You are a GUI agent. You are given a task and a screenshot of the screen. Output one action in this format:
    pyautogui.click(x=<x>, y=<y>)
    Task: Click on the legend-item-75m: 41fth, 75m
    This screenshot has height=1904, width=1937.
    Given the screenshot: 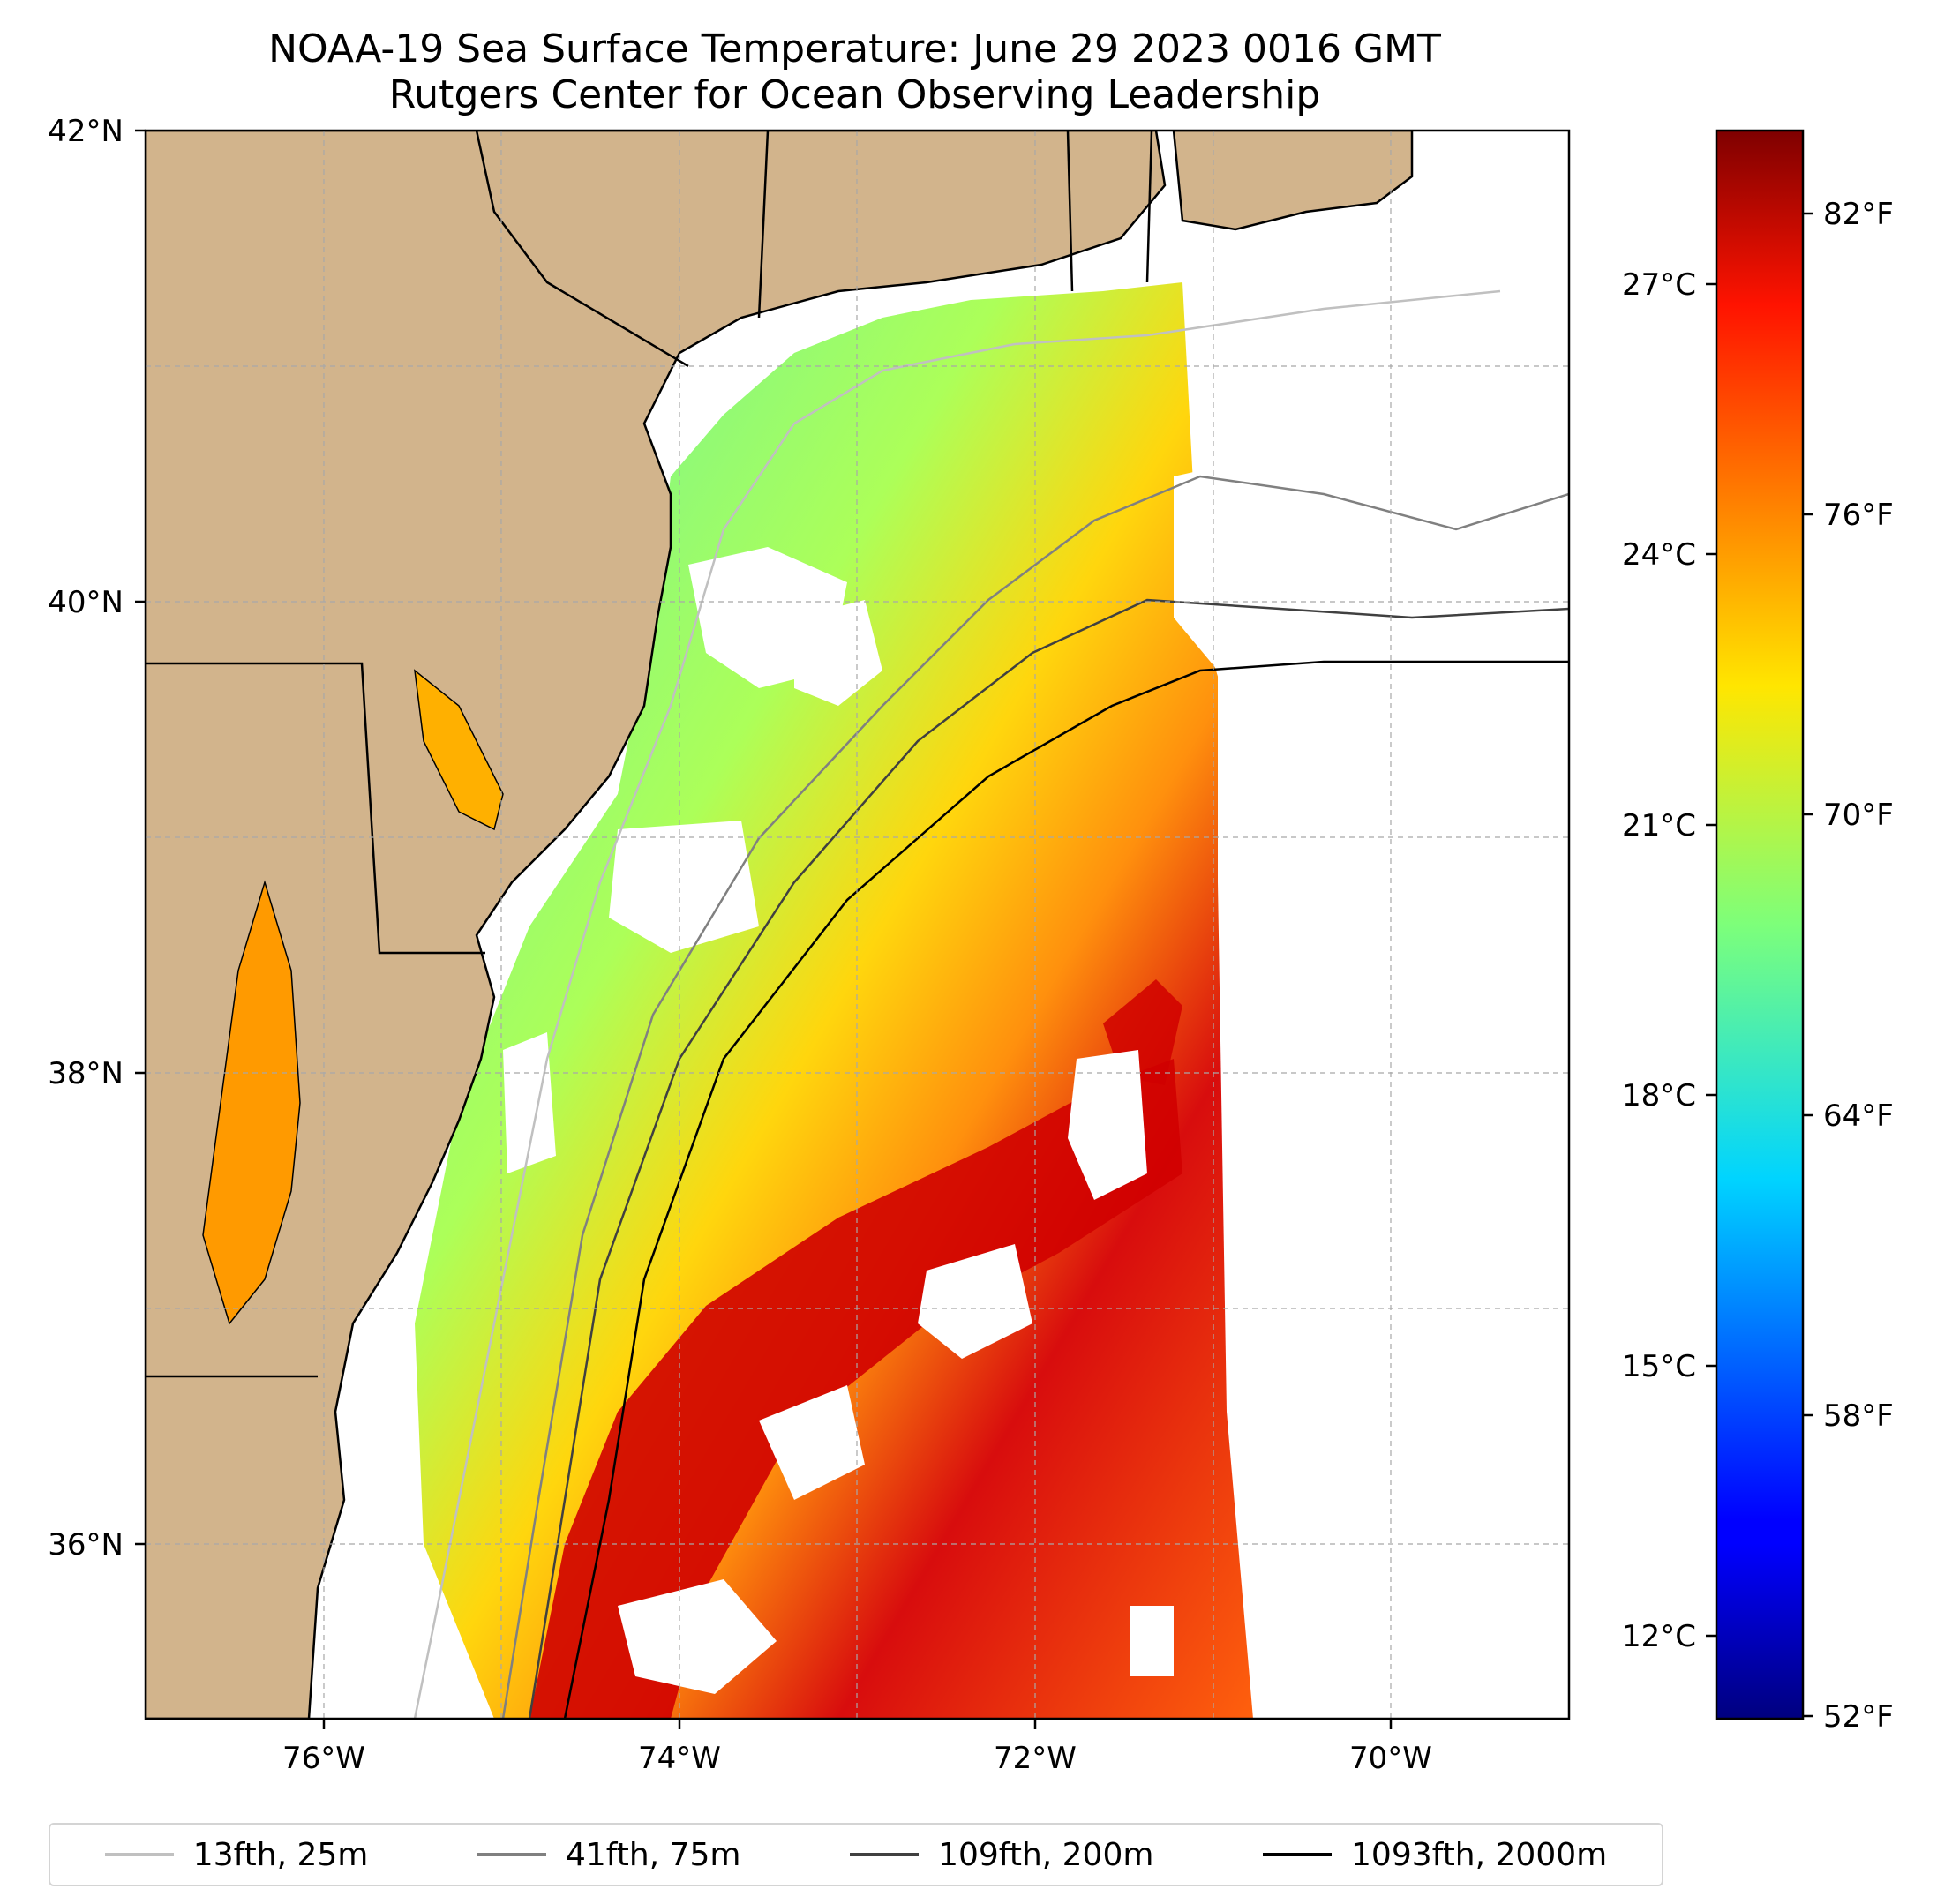 What is the action you would take?
    pyautogui.click(x=609, y=1854)
    